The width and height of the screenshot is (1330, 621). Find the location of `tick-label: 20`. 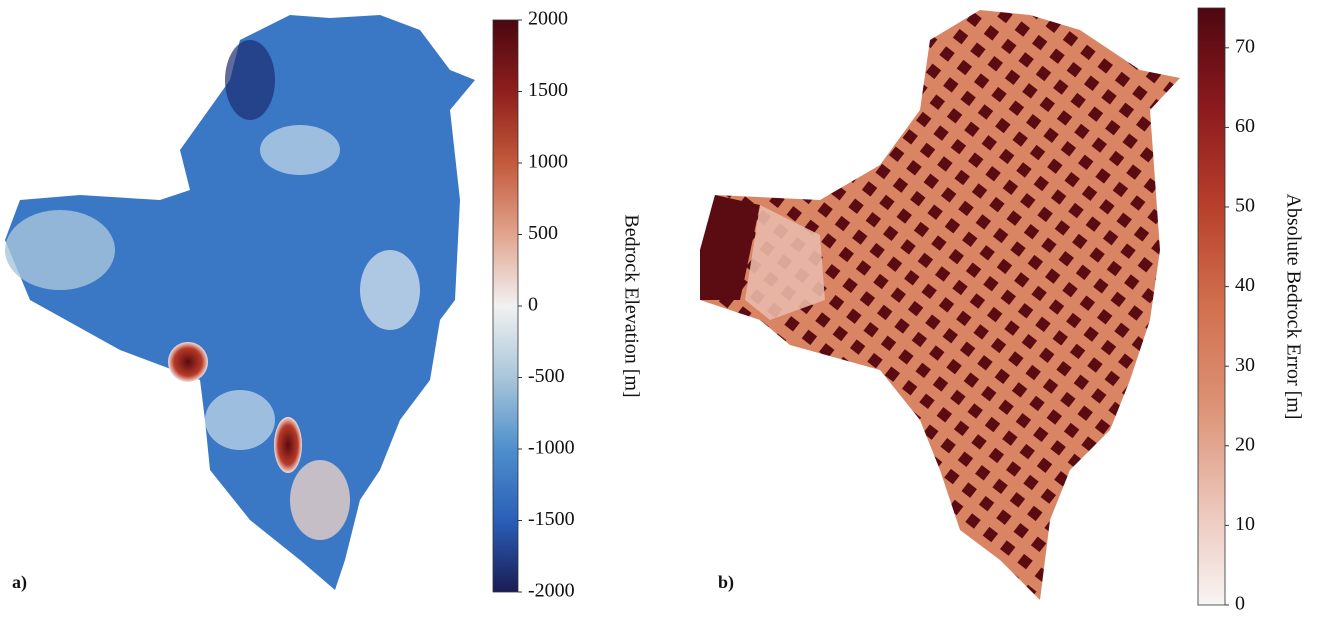

tick-label: 20 is located at coordinates (1245, 444).